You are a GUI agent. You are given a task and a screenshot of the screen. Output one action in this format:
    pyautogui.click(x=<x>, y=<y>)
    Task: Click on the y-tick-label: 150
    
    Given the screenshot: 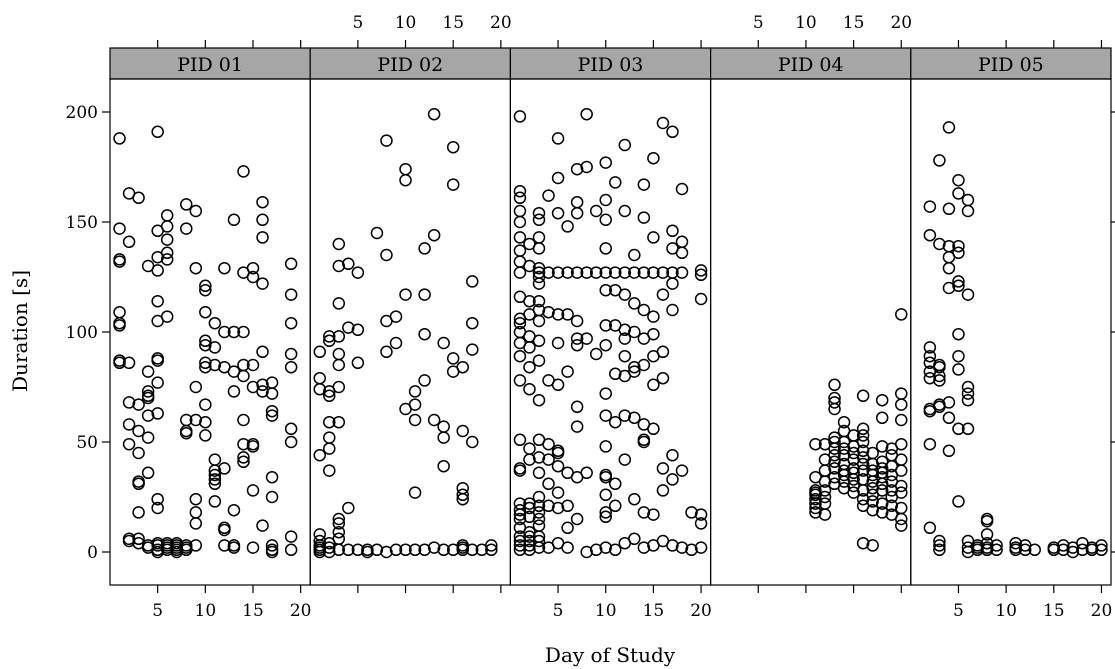 What is the action you would take?
    pyautogui.click(x=82, y=223)
    